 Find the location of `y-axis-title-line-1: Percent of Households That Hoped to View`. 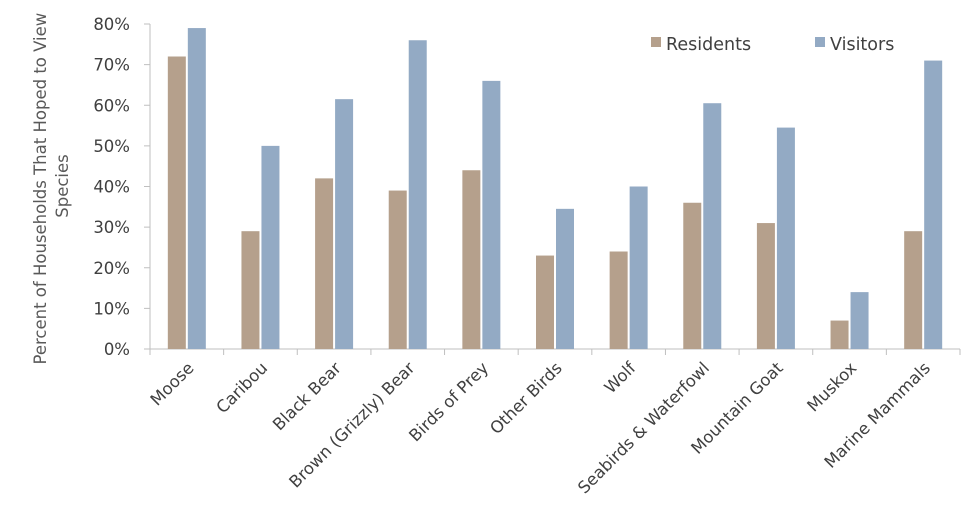

y-axis-title-line-1: Percent of Households That Hoped to View is located at coordinates (40, 189).